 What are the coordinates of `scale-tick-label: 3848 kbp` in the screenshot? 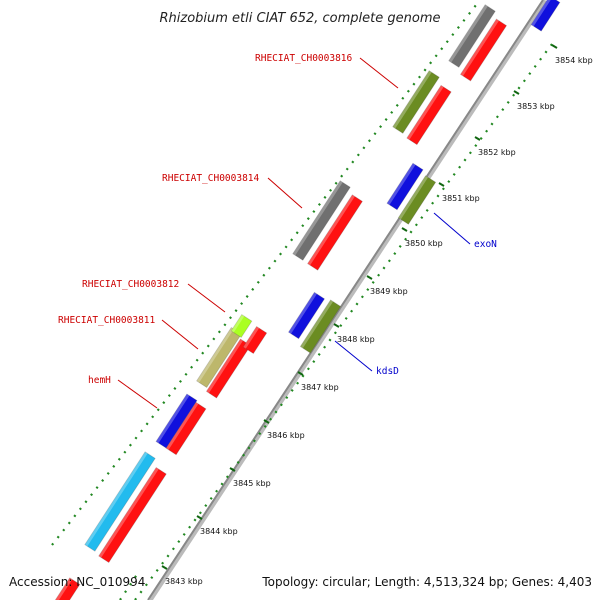 It's located at (356, 339).